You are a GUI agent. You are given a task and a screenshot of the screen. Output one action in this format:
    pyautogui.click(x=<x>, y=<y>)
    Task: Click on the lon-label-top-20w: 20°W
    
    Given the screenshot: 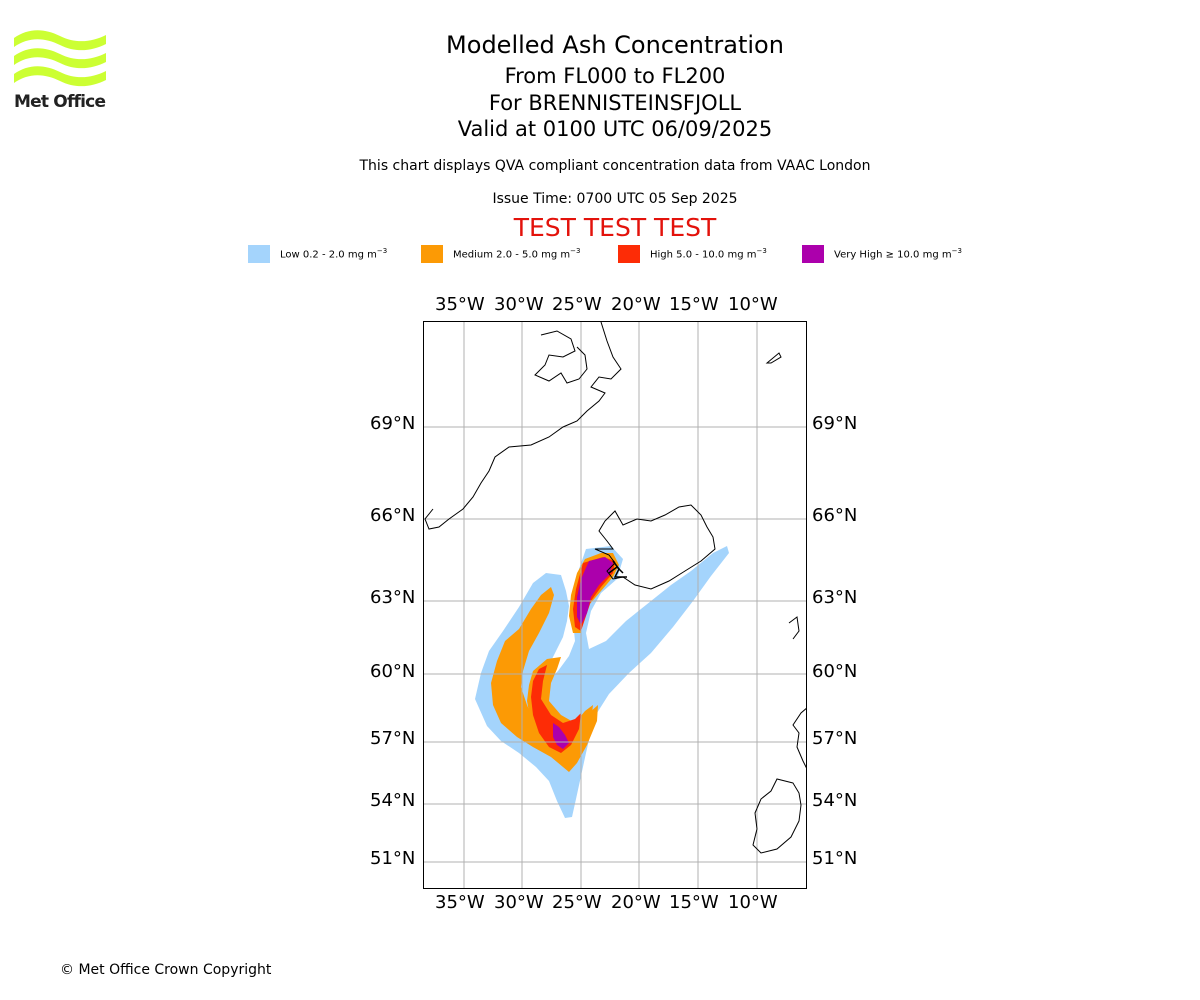 What is the action you would take?
    pyautogui.click(x=636, y=304)
    